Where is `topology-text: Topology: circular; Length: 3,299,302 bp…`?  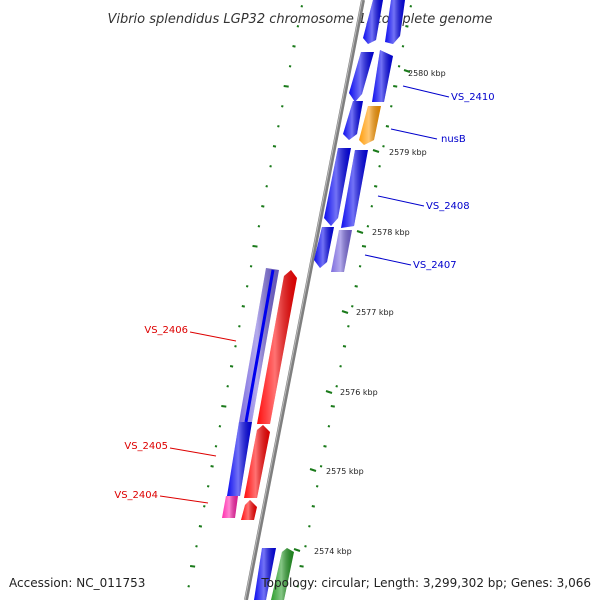 topology-text: Topology: circular; Length: 3,299,302 bp… is located at coordinates (426, 583).